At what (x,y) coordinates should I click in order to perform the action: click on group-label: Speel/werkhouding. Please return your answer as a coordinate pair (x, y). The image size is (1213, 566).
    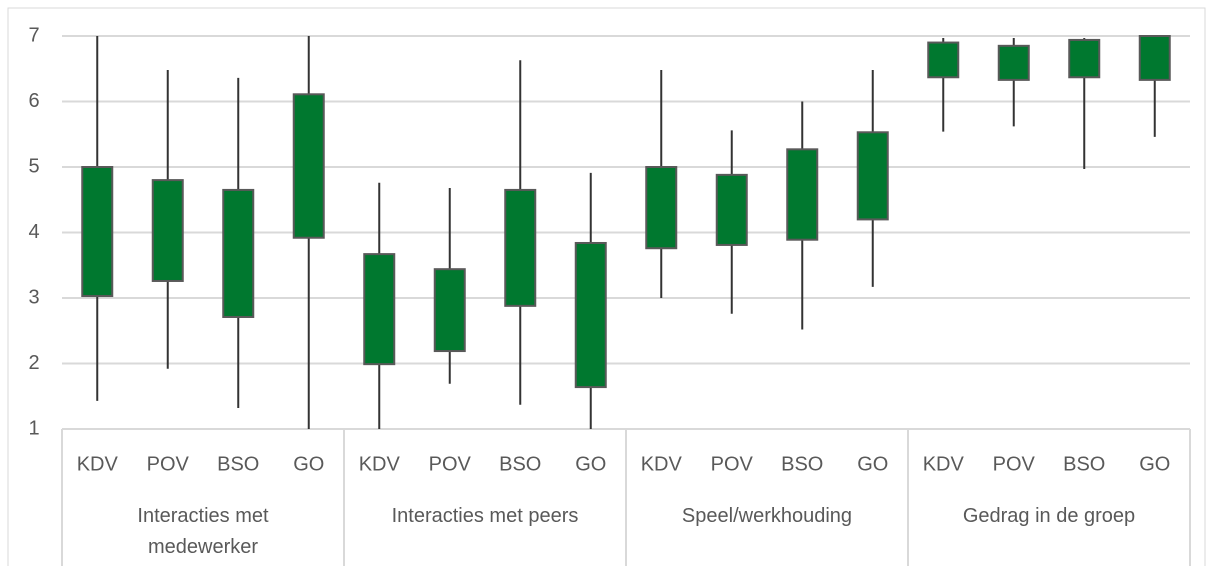
    Looking at the image, I should click on (767, 516).